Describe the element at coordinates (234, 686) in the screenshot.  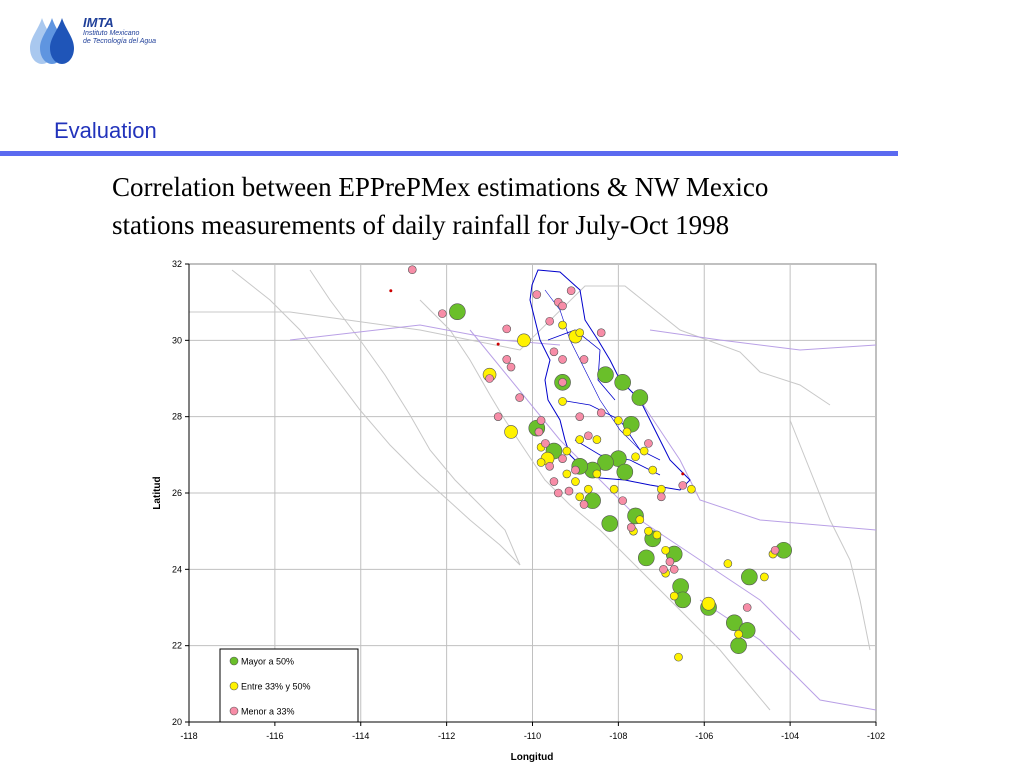
I see `legend-marker-yellow` at that location.